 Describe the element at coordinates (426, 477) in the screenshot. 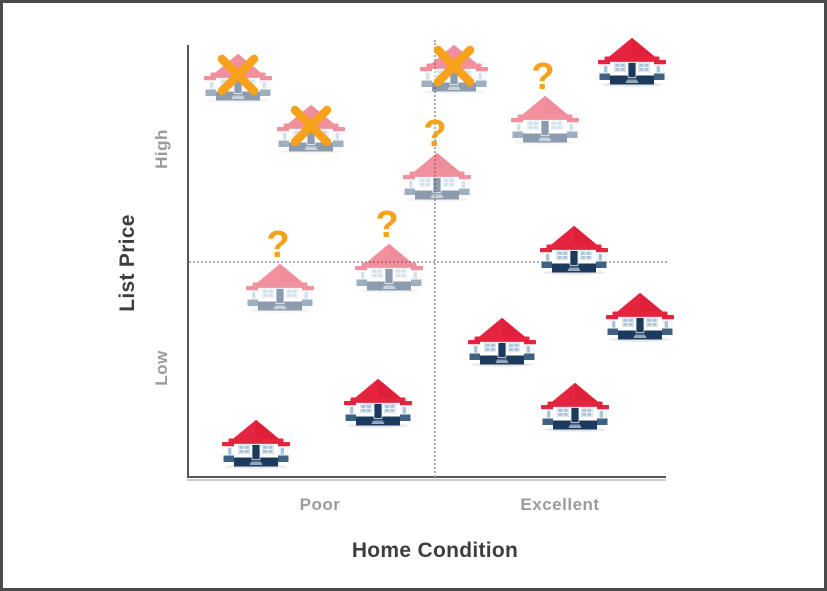

I see `x-axis-line` at that location.